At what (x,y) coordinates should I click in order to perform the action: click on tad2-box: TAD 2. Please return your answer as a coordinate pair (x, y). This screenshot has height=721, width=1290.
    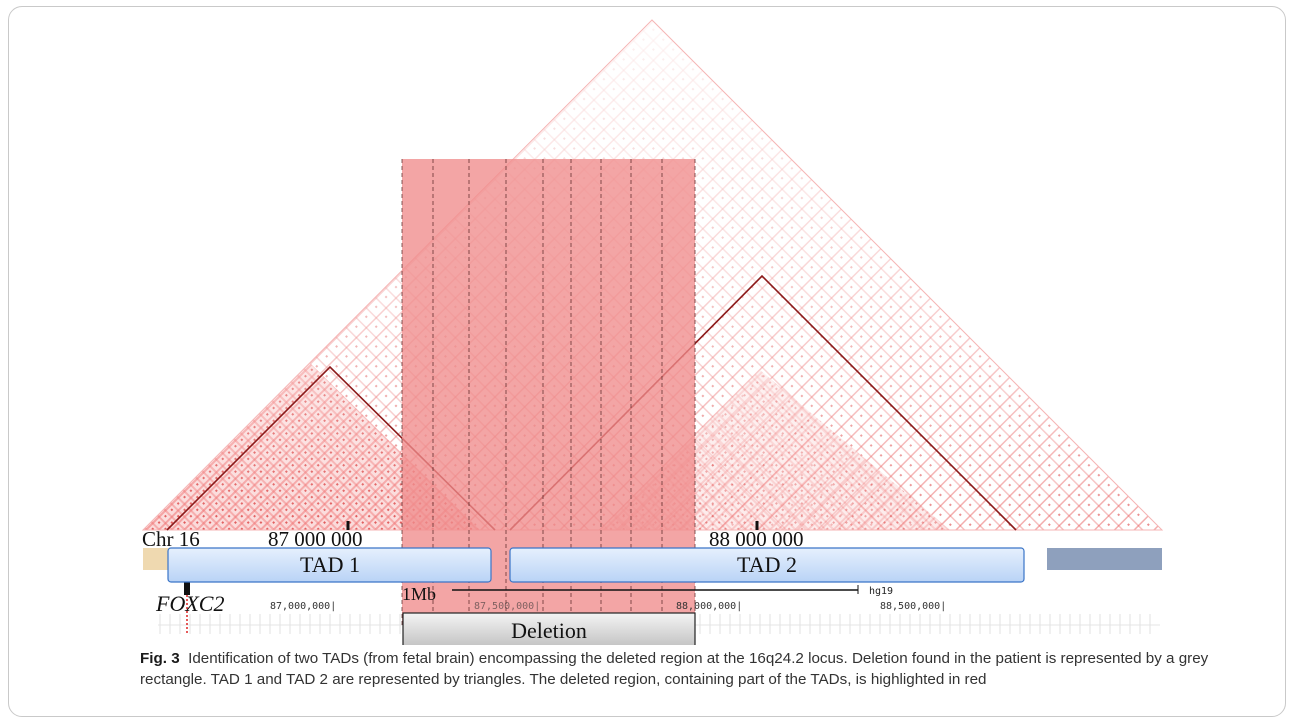
    Looking at the image, I should click on (767, 565).